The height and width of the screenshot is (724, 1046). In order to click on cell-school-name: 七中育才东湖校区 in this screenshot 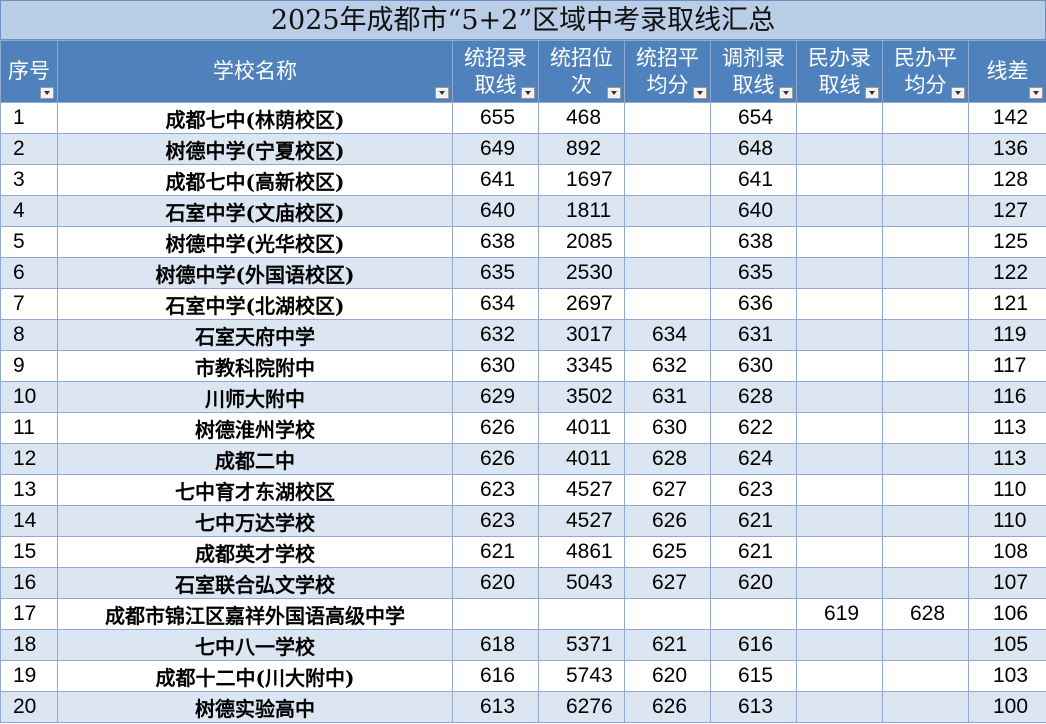, I will do `click(255, 490)`.